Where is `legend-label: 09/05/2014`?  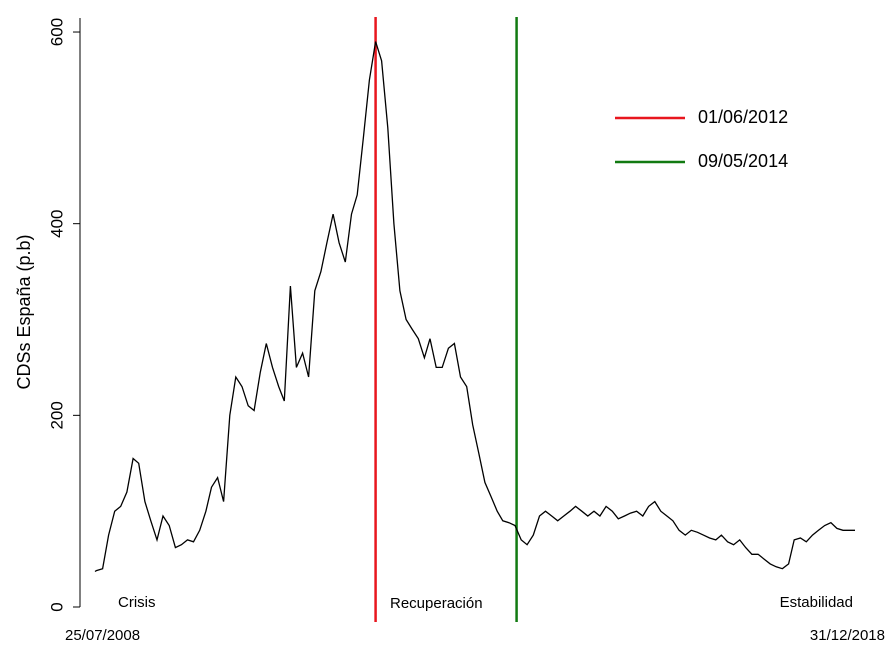 legend-label: 09/05/2014 is located at coordinates (743, 161).